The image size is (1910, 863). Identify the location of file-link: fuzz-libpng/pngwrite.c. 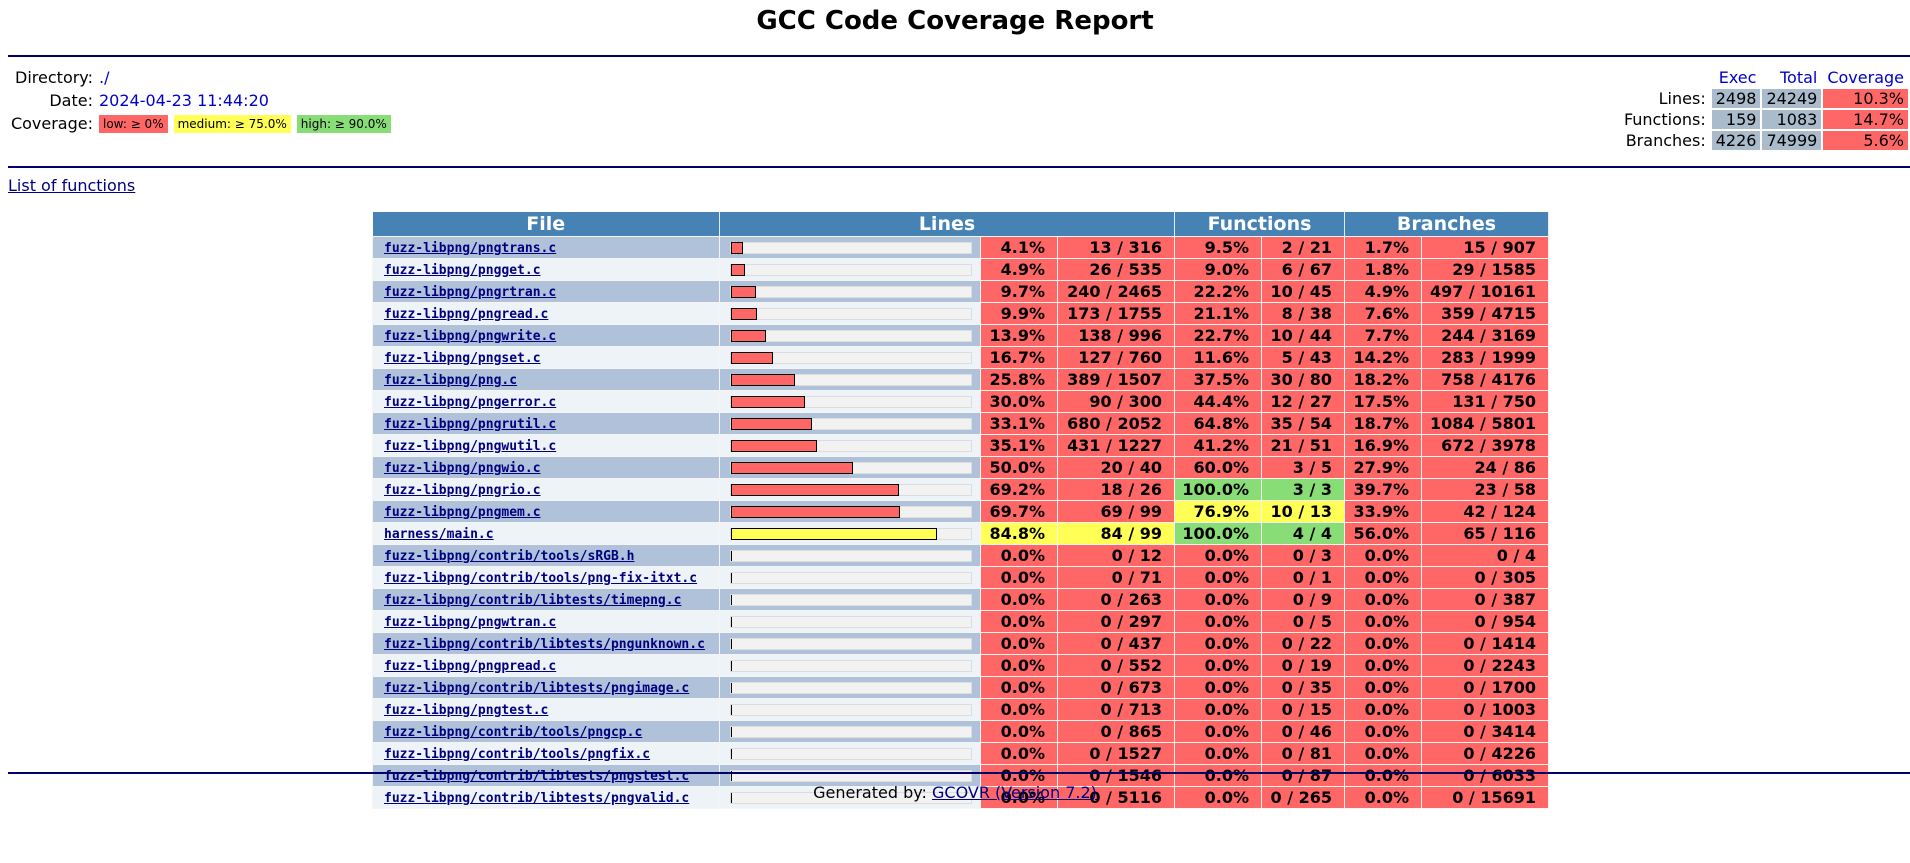
(470, 336).